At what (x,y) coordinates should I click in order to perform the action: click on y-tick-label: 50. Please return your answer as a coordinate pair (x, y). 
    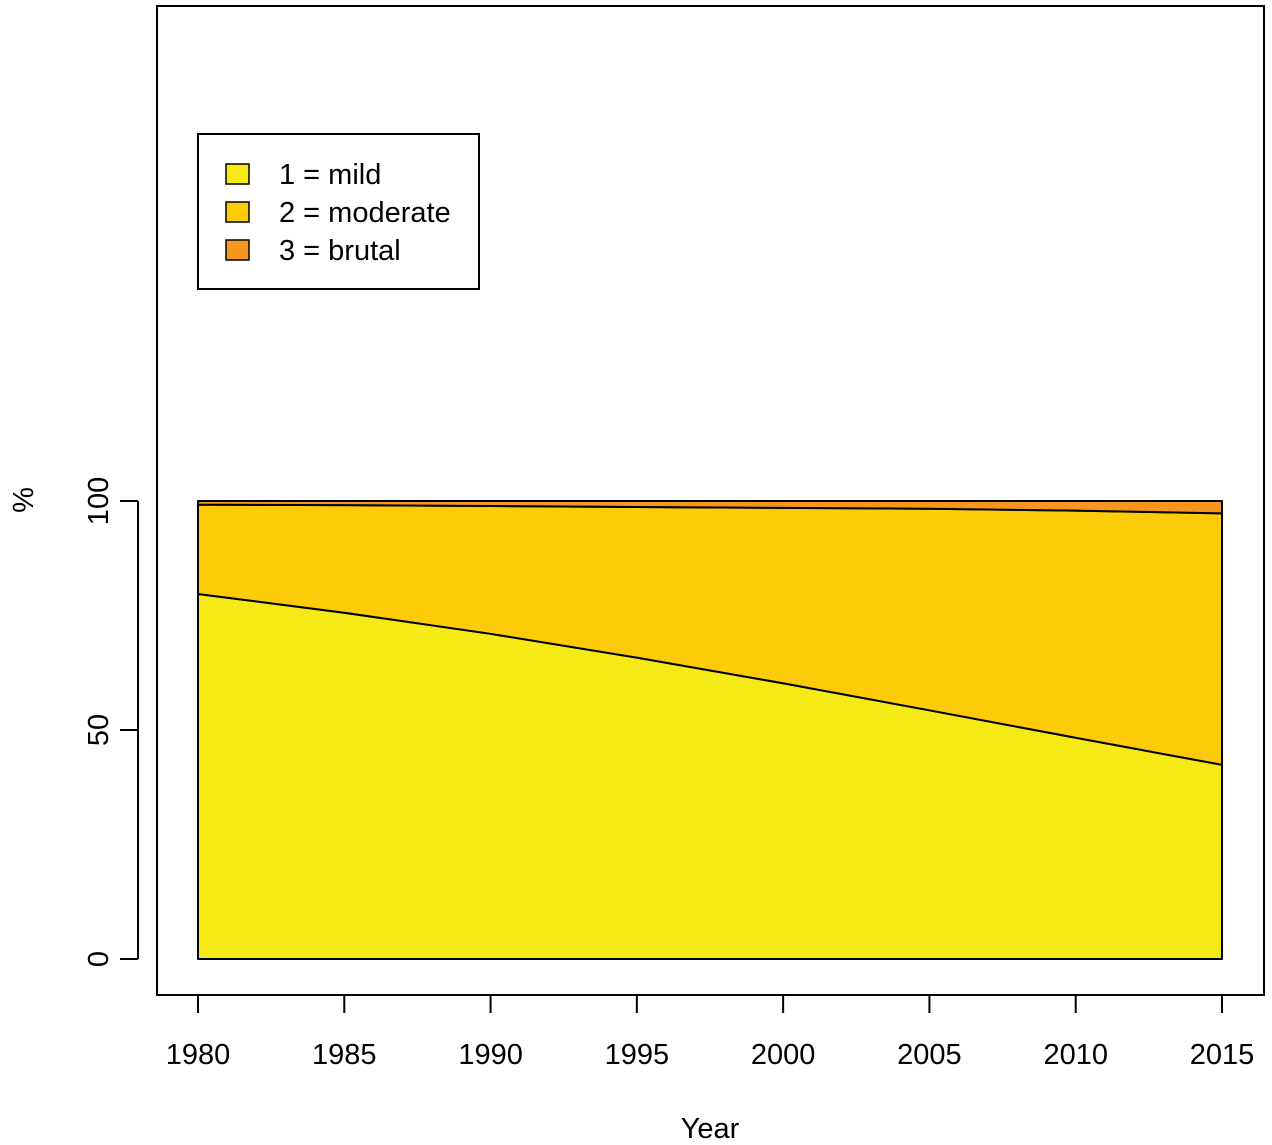
    Looking at the image, I should click on (99, 730).